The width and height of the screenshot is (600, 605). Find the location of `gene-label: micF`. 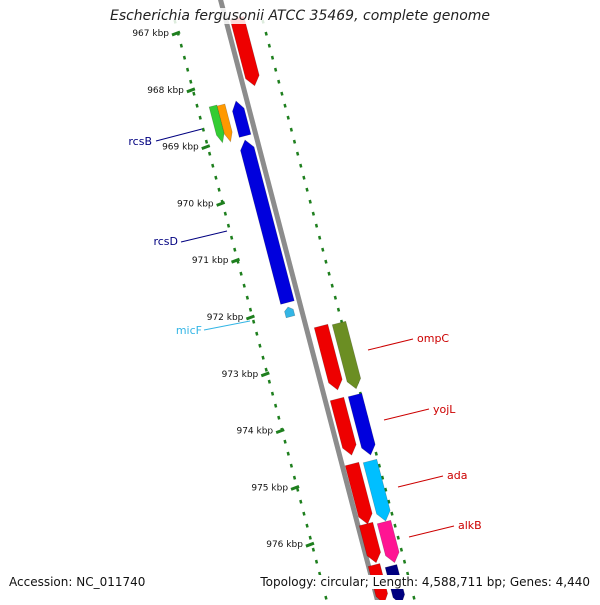

gene-label: micF is located at coordinates (189, 330).